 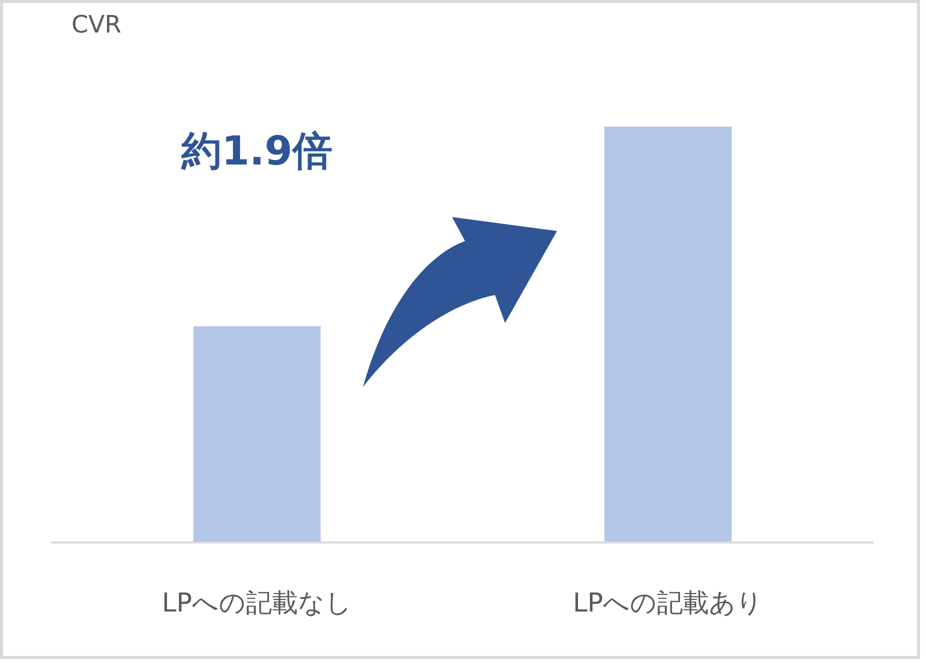 What do you see at coordinates (668, 603) in the screenshot?
I see `x-tick-label: LPへの記載あり` at bounding box center [668, 603].